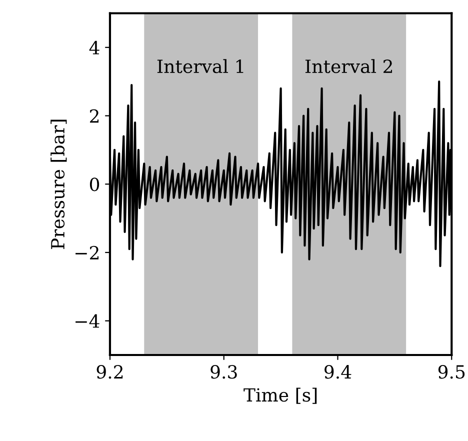  Describe the element at coordinates (223, 372) in the screenshot. I see `x-tick-label: 9.3` at that location.